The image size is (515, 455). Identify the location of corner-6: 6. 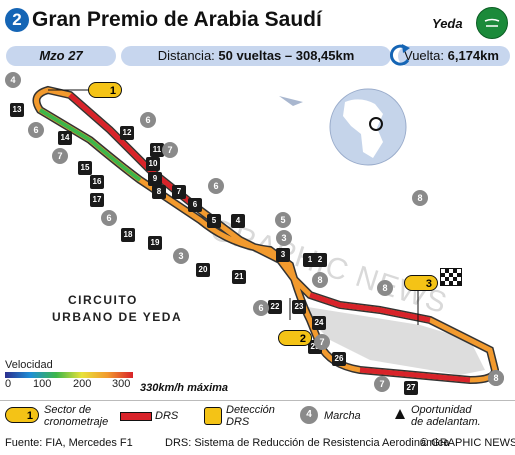
(195, 205).